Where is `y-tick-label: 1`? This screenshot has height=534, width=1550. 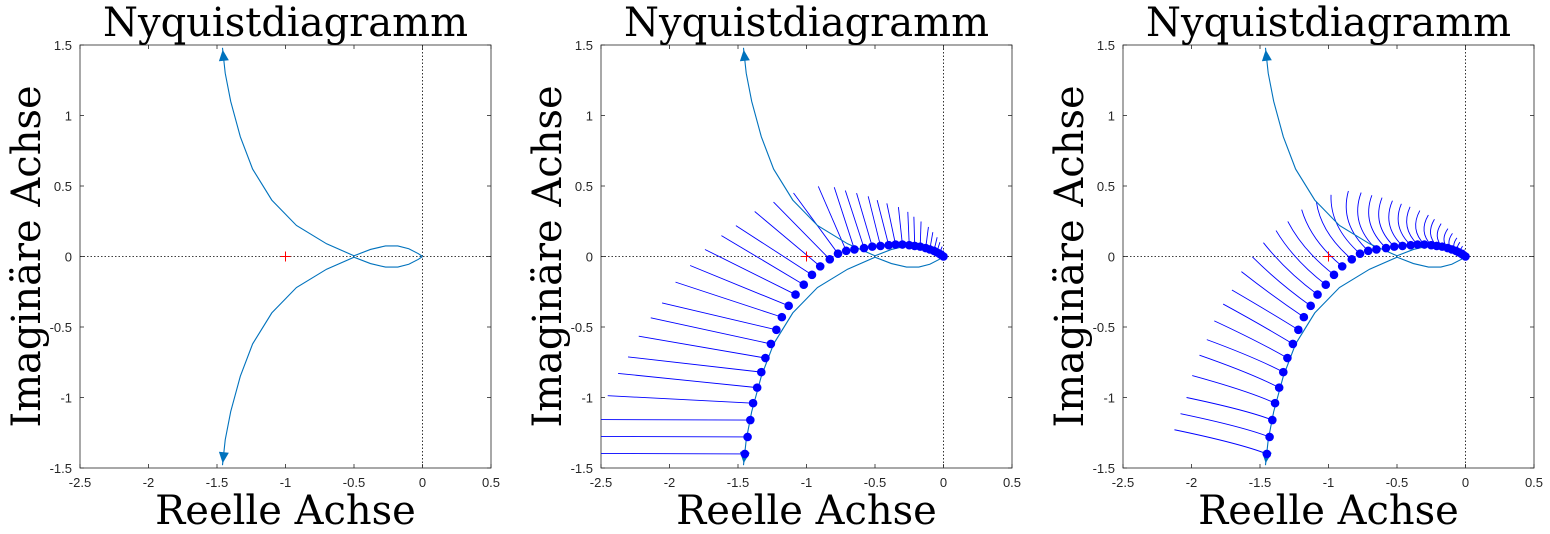 y-tick-label: 1 is located at coordinates (589, 116).